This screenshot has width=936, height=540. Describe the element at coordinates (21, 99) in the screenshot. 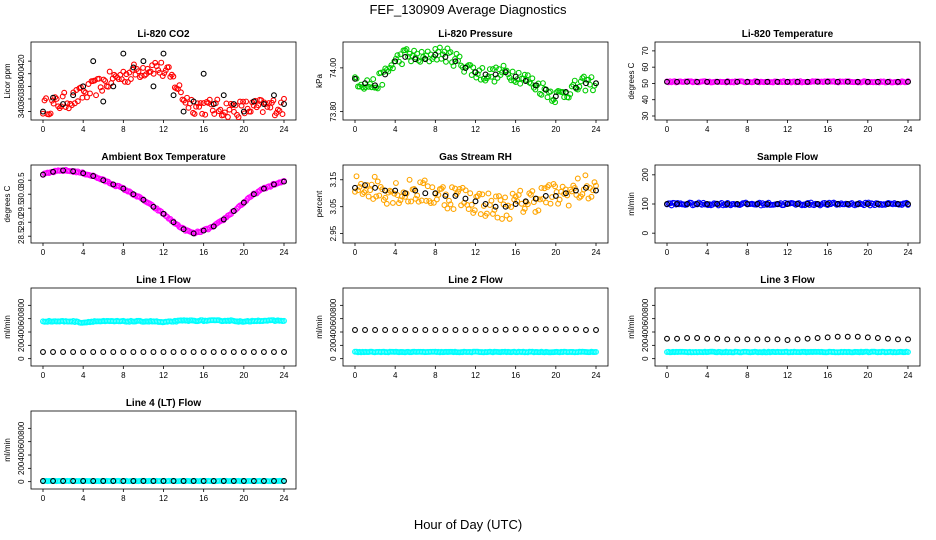

I see `y-tick-label: 360` at that location.